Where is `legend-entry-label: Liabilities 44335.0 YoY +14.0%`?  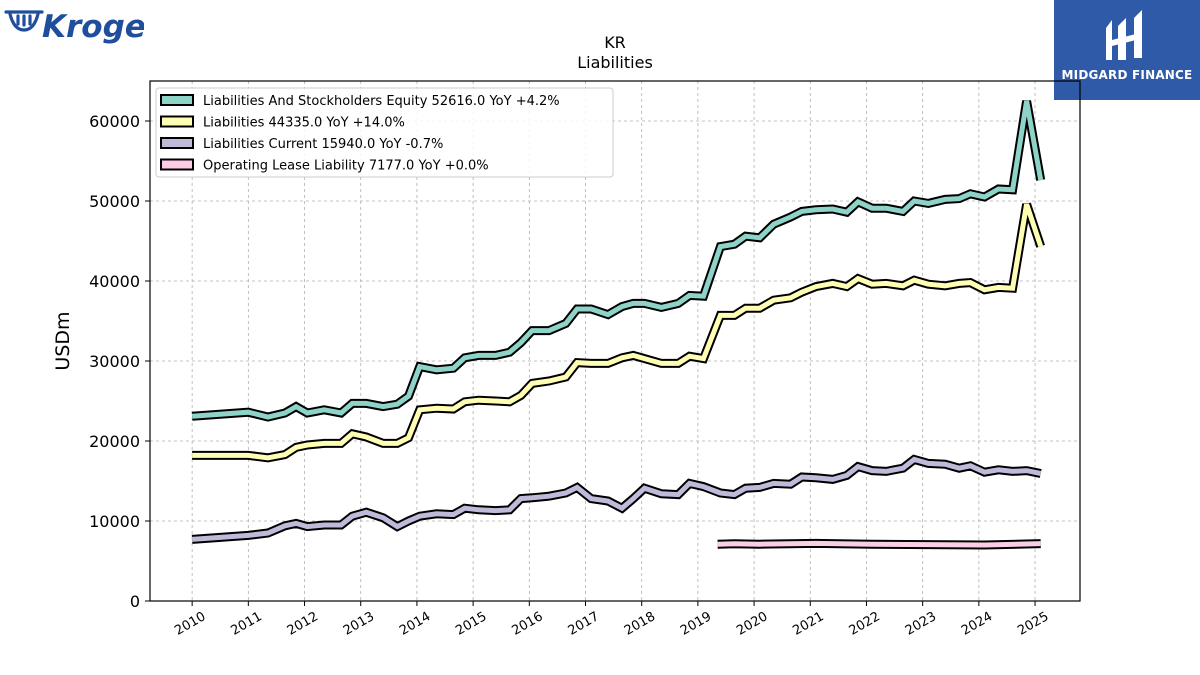
legend-entry-label: Liabilities 44335.0 YoY +14.0% is located at coordinates (304, 123).